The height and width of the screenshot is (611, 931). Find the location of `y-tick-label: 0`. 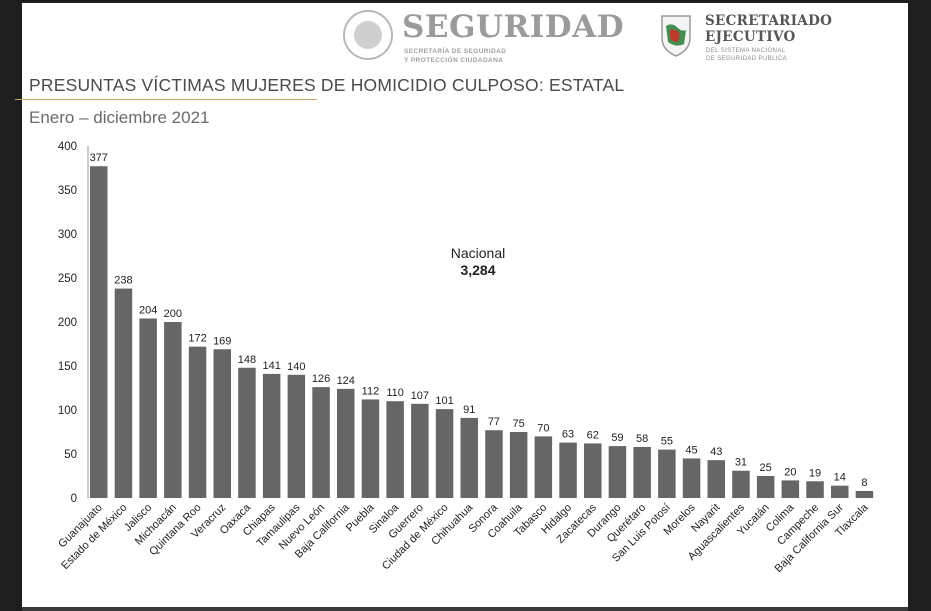

y-tick-label: 0 is located at coordinates (74, 499).